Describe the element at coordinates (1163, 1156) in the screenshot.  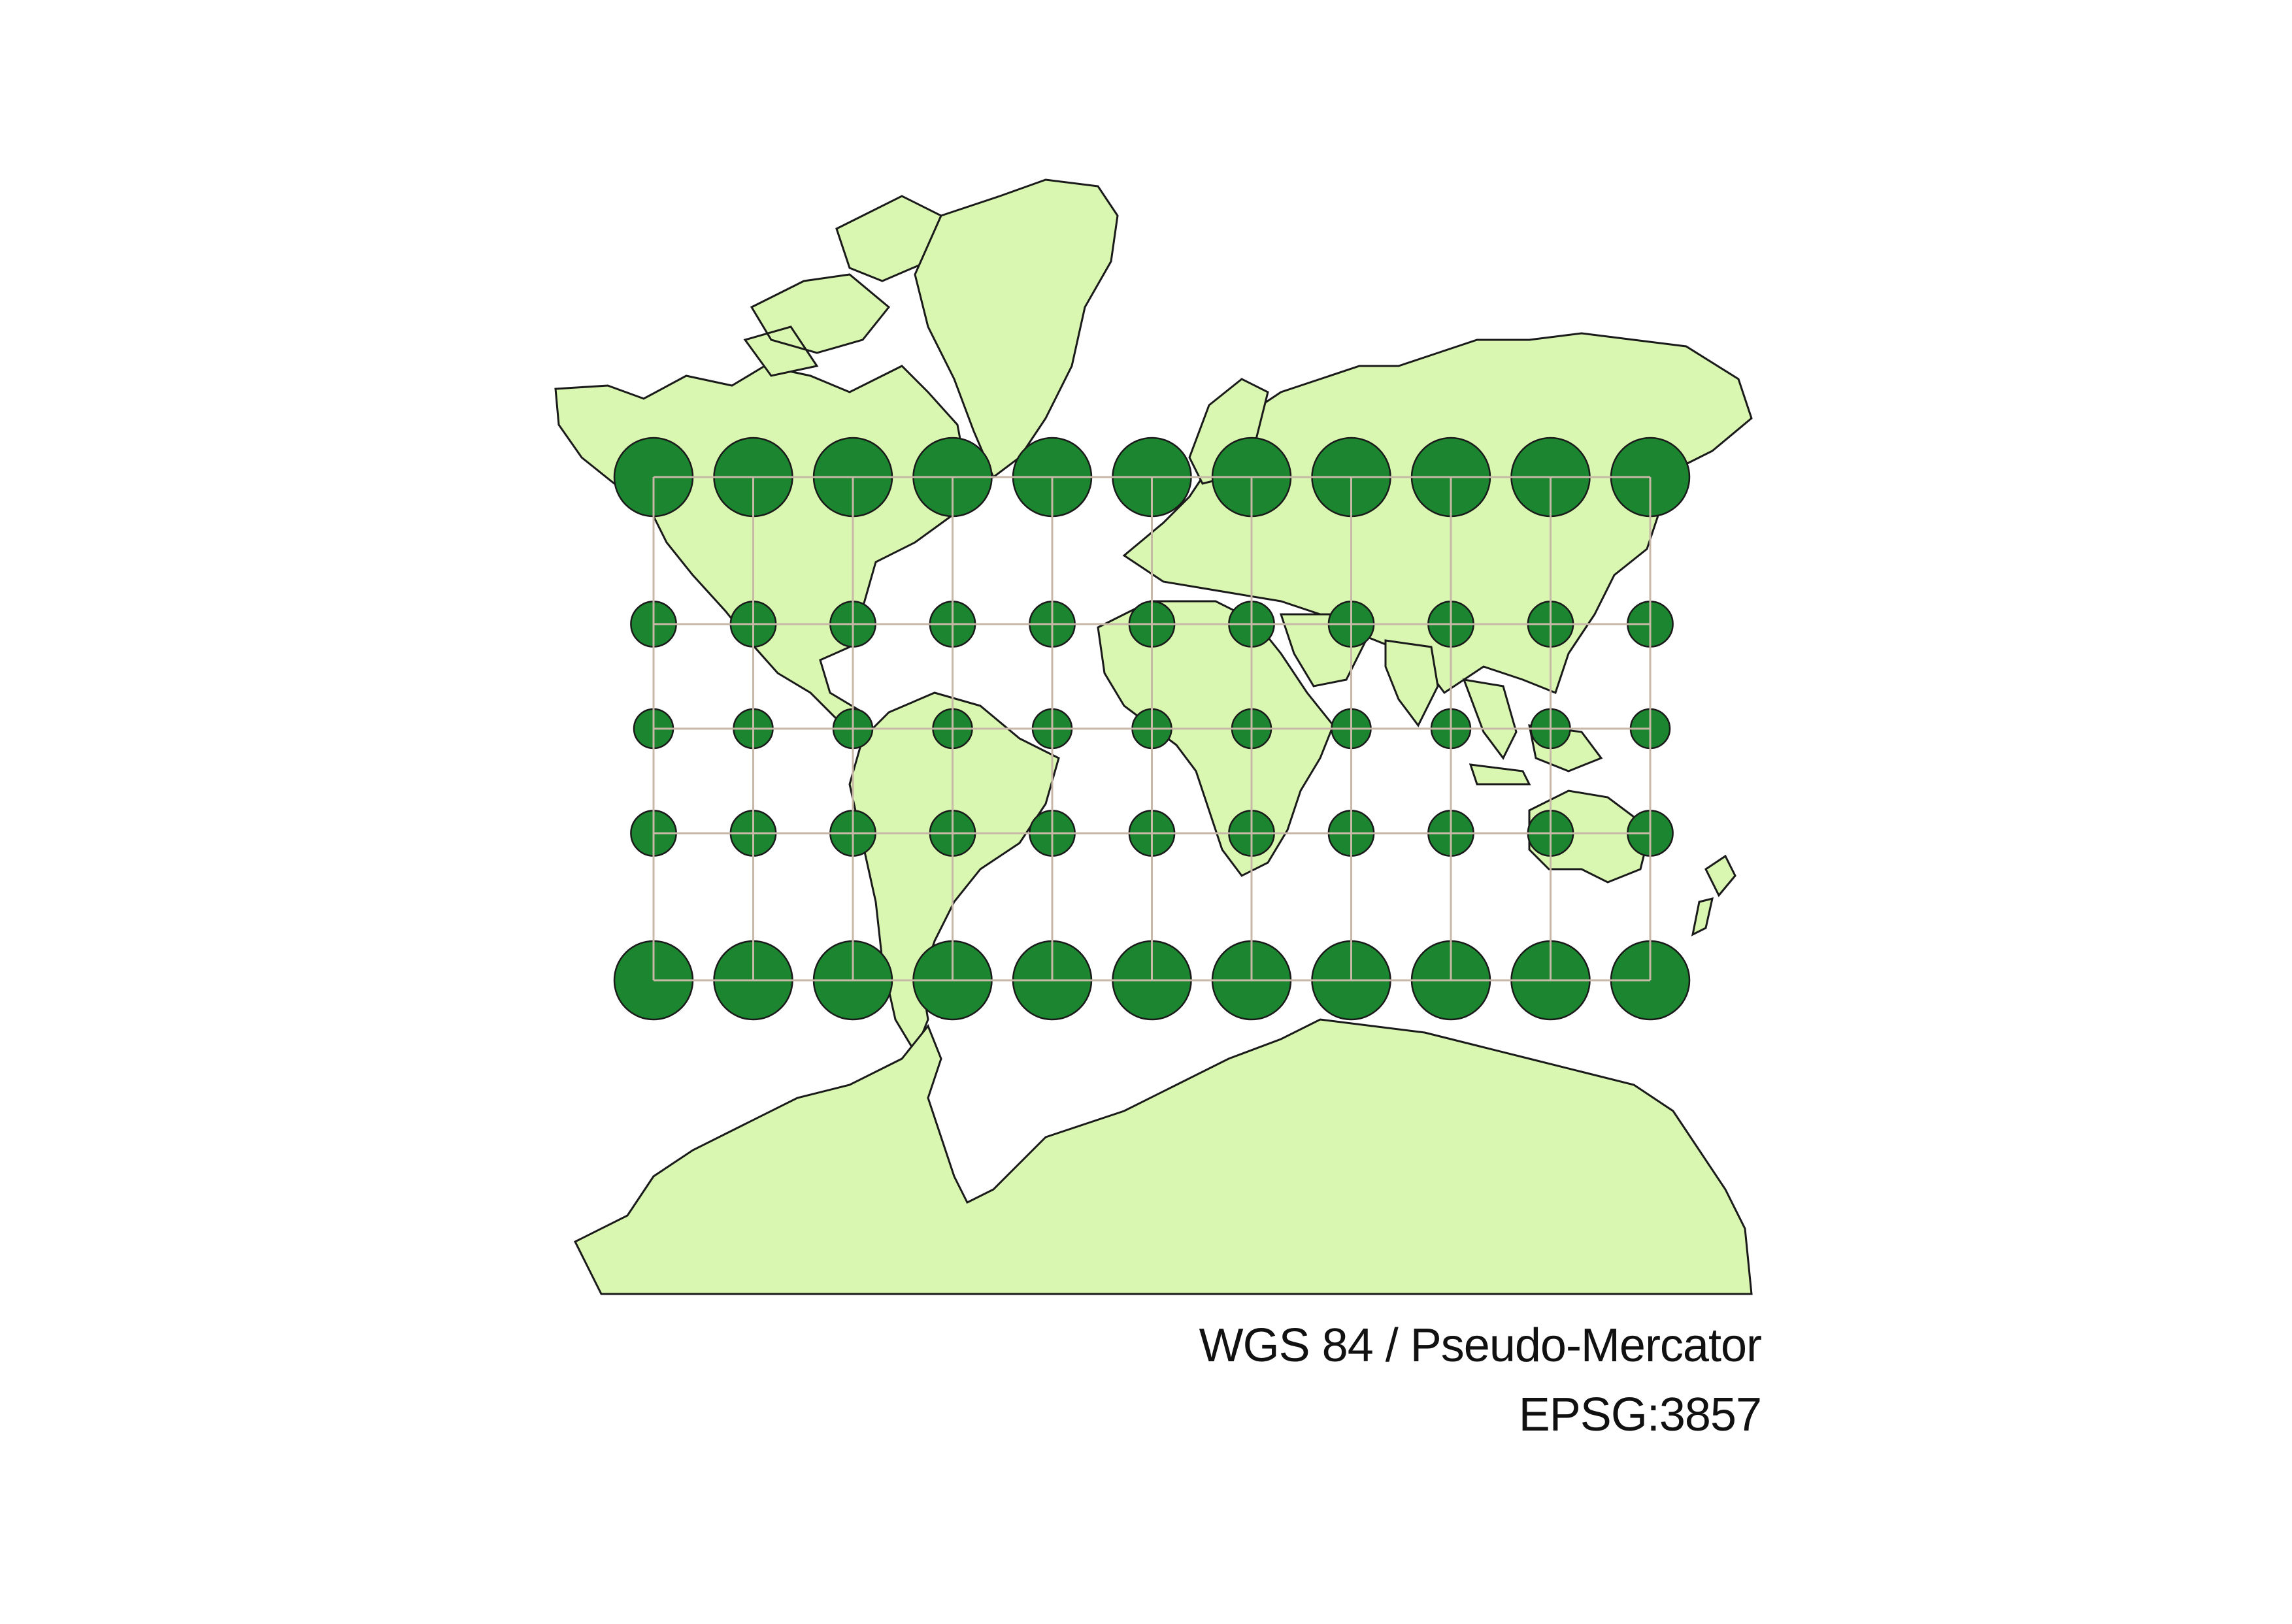
I see `landmass-antarctica` at that location.